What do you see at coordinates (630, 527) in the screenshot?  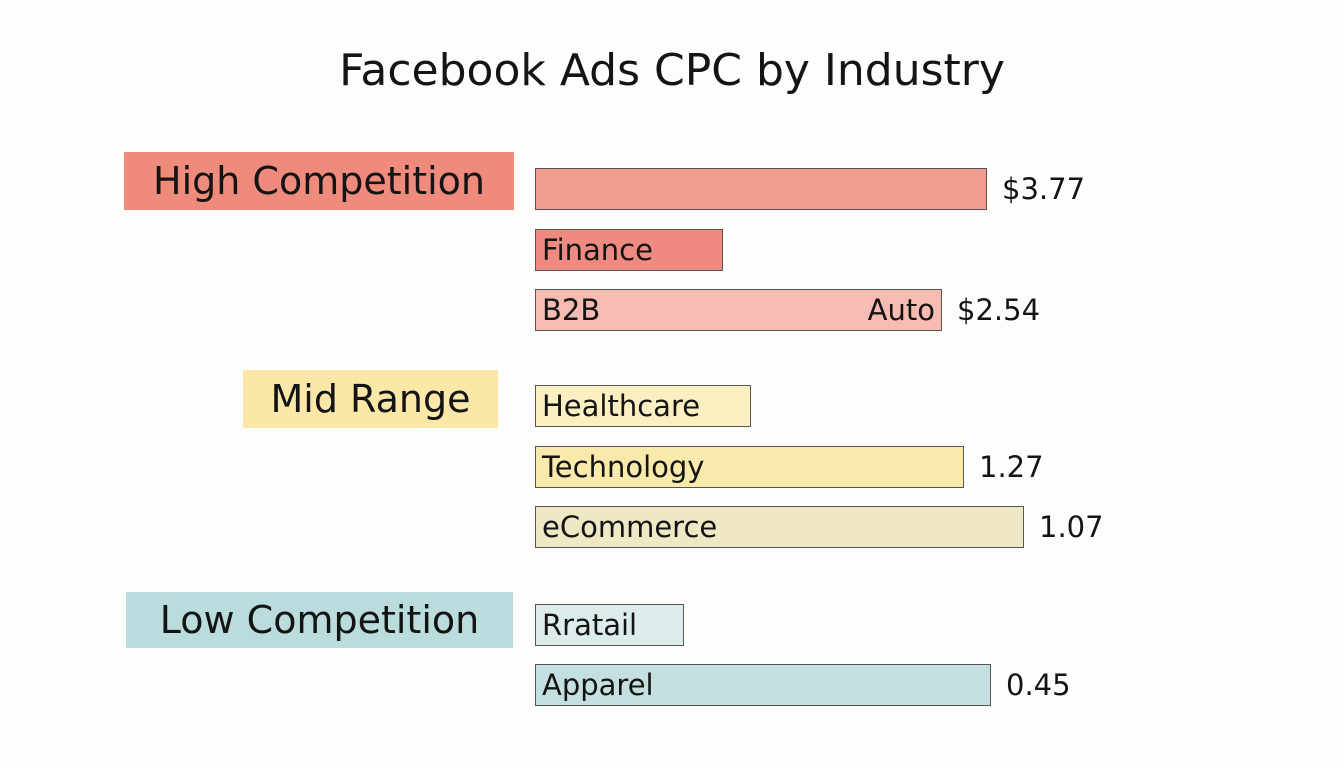 I see `bar-label: eCommerce` at bounding box center [630, 527].